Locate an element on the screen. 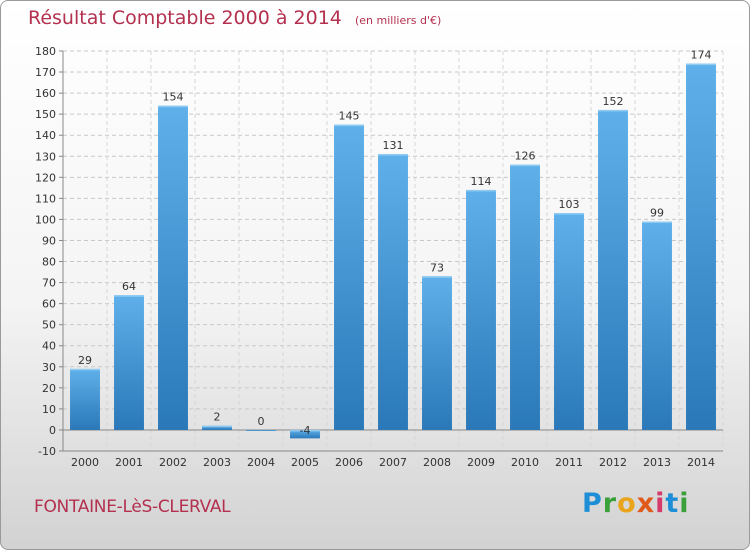 The image size is (750, 550). data-label: 174 is located at coordinates (701, 55).